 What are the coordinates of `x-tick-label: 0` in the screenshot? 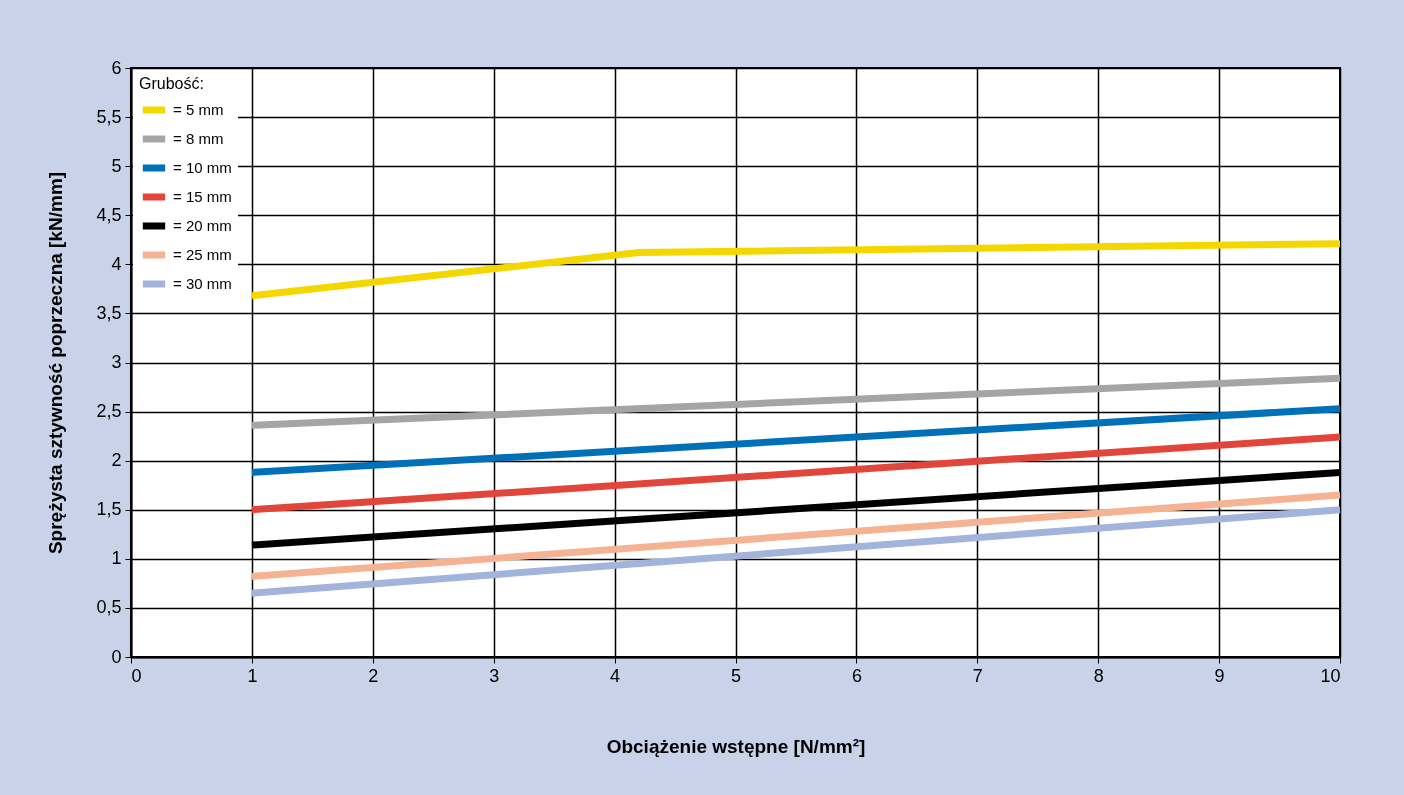 It's located at (136, 675).